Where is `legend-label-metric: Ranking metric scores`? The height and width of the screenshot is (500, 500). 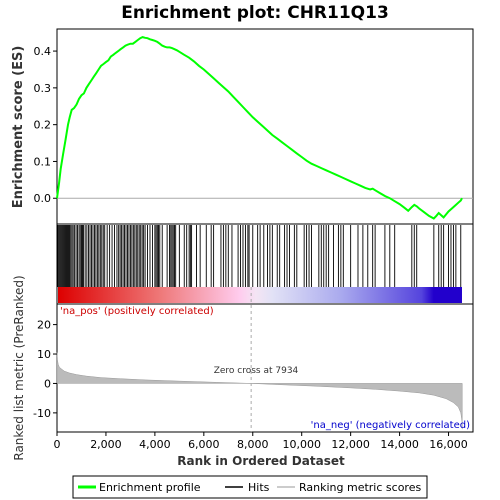
legend-label-metric: Ranking metric scores is located at coordinates (360, 487).